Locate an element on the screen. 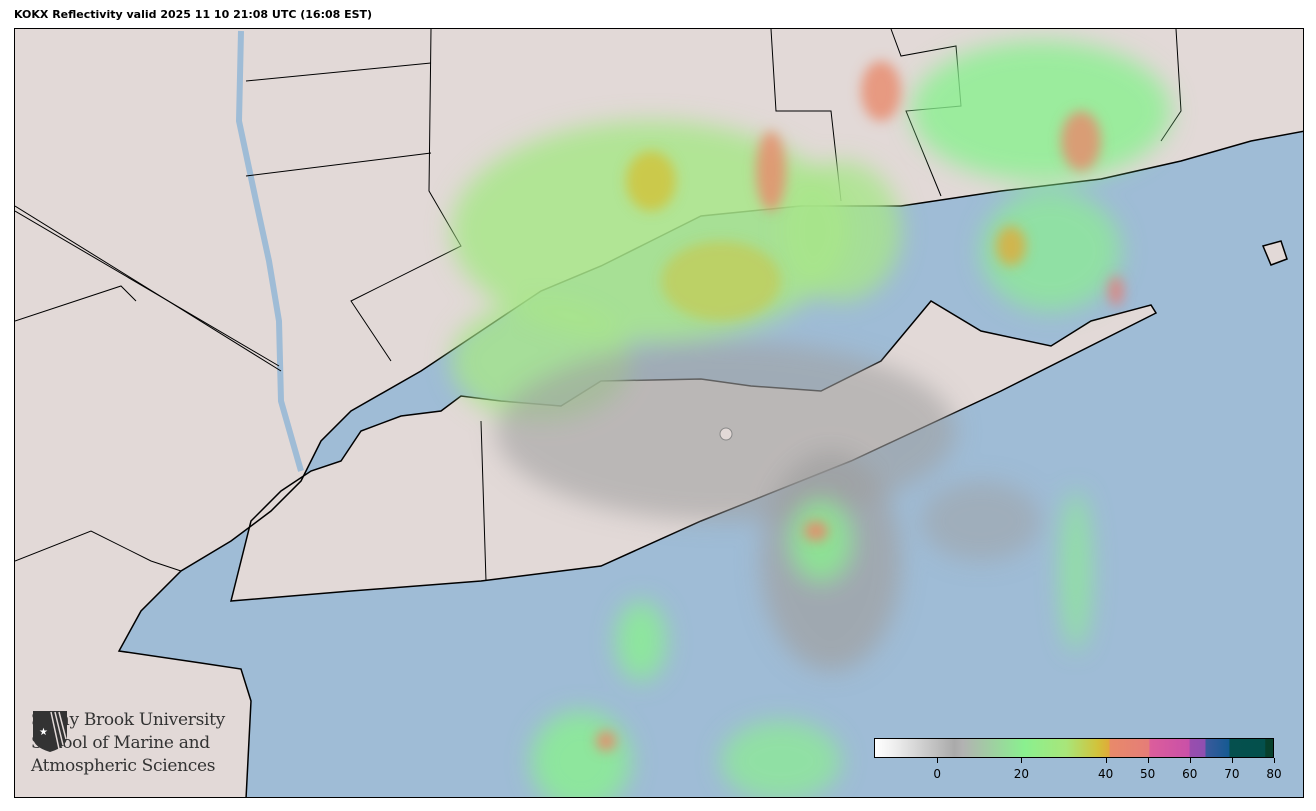  block-island is located at coordinates (1274, 253).